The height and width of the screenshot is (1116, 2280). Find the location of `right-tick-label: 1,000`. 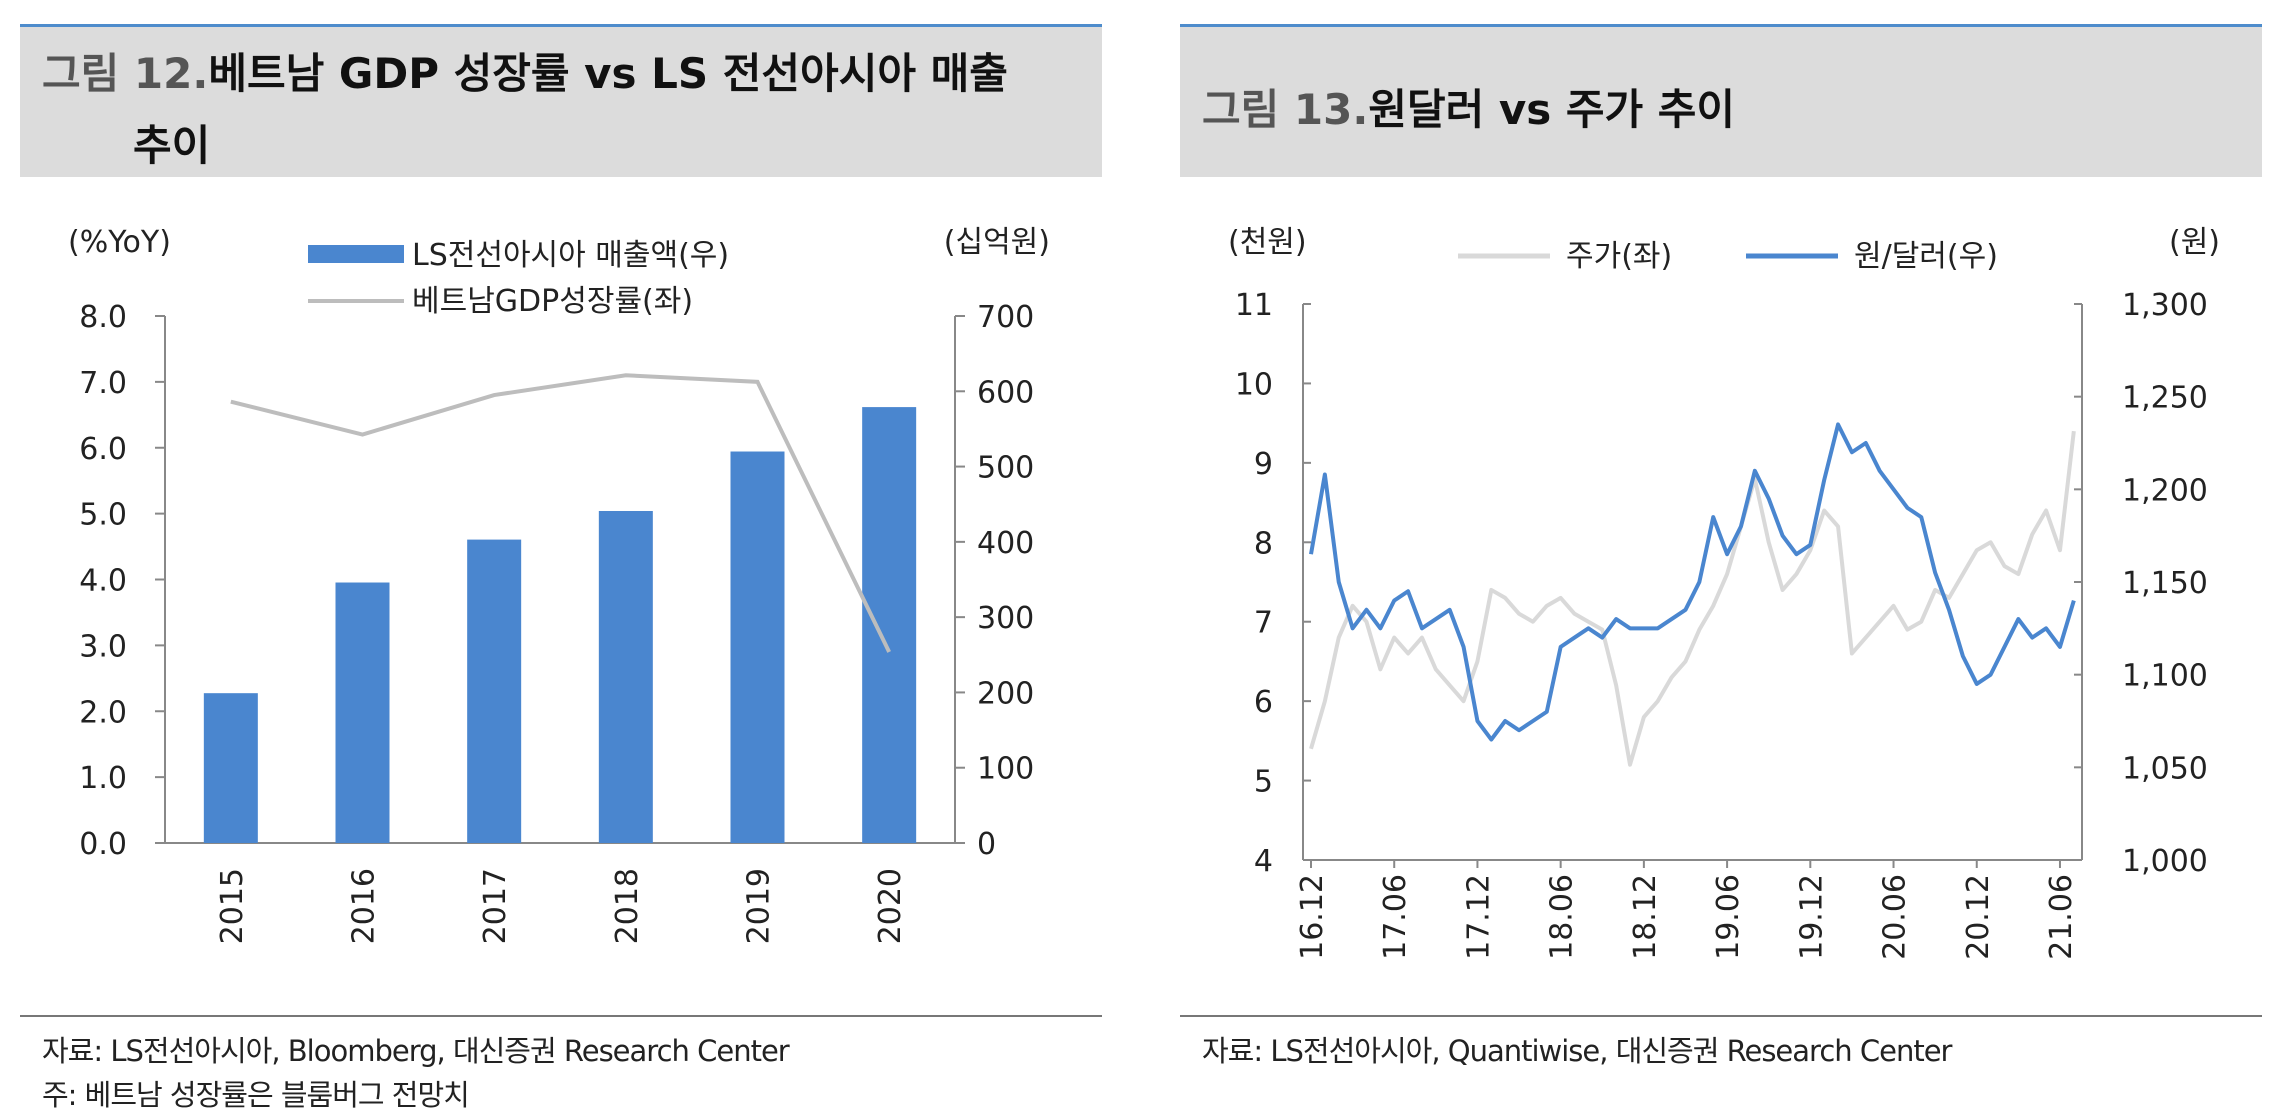

right-tick-label: 1,000 is located at coordinates (2165, 861).